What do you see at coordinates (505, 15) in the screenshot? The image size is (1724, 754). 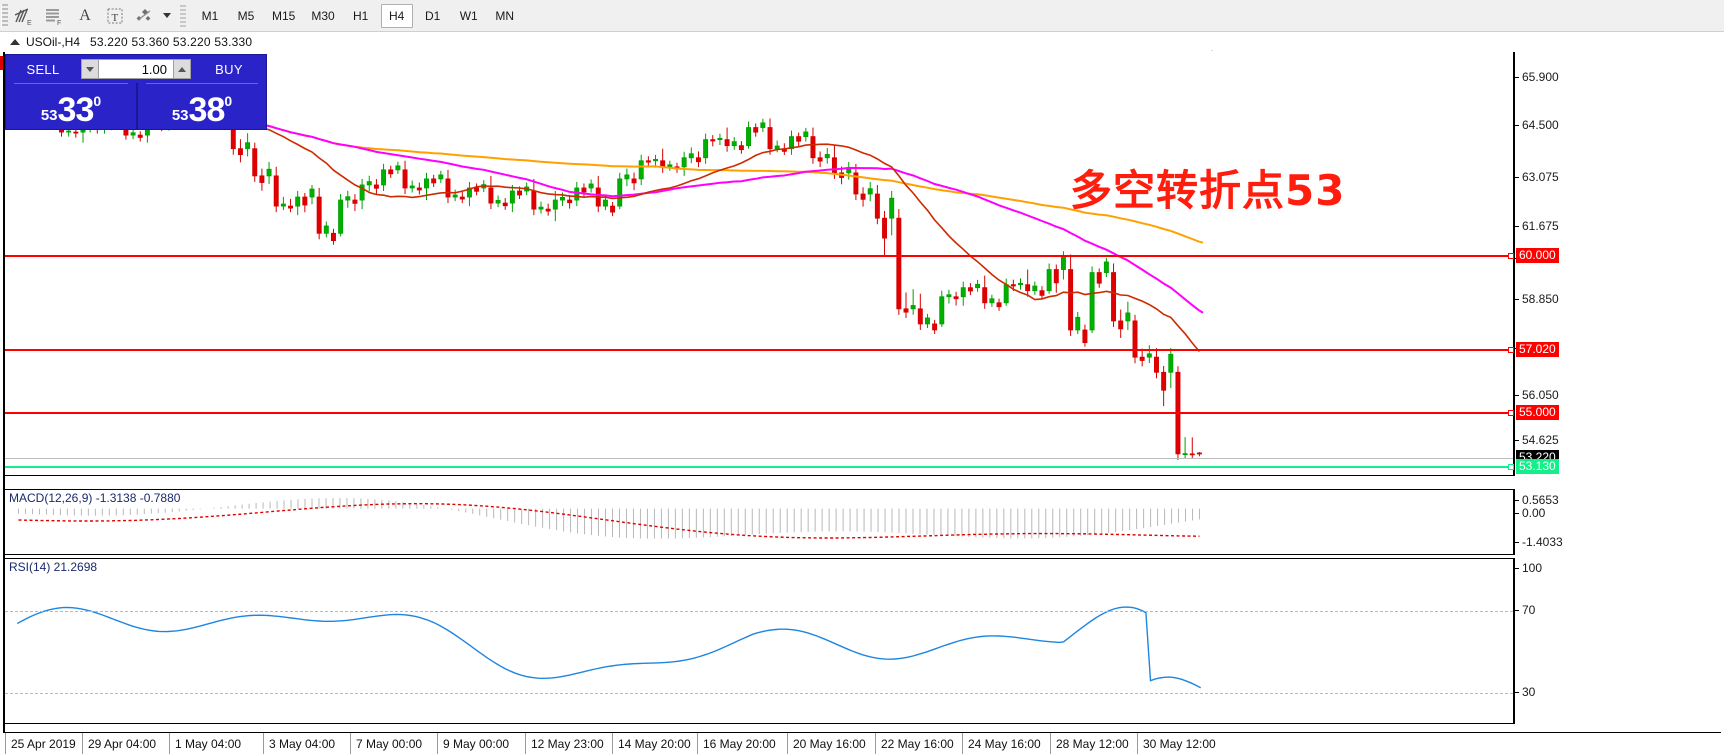 I see `timeframe-button-mn: MN` at bounding box center [505, 15].